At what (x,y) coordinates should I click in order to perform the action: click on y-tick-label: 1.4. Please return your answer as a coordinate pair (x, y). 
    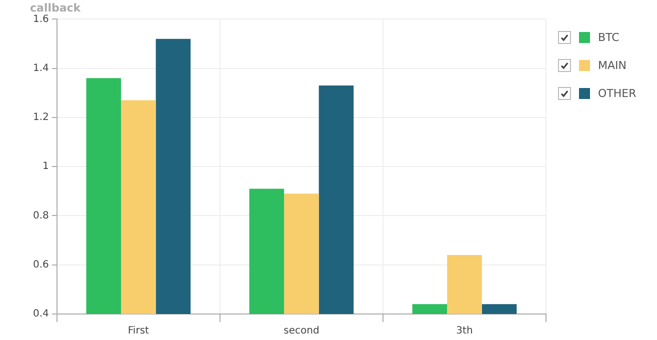
    Looking at the image, I should click on (40, 68).